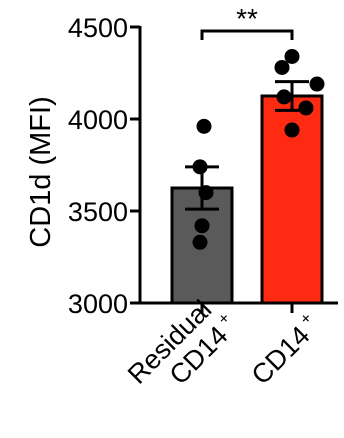 Image resolution: width=344 pixels, height=438 pixels. I want to click on y-tick-label: 4000, so click(98, 120).